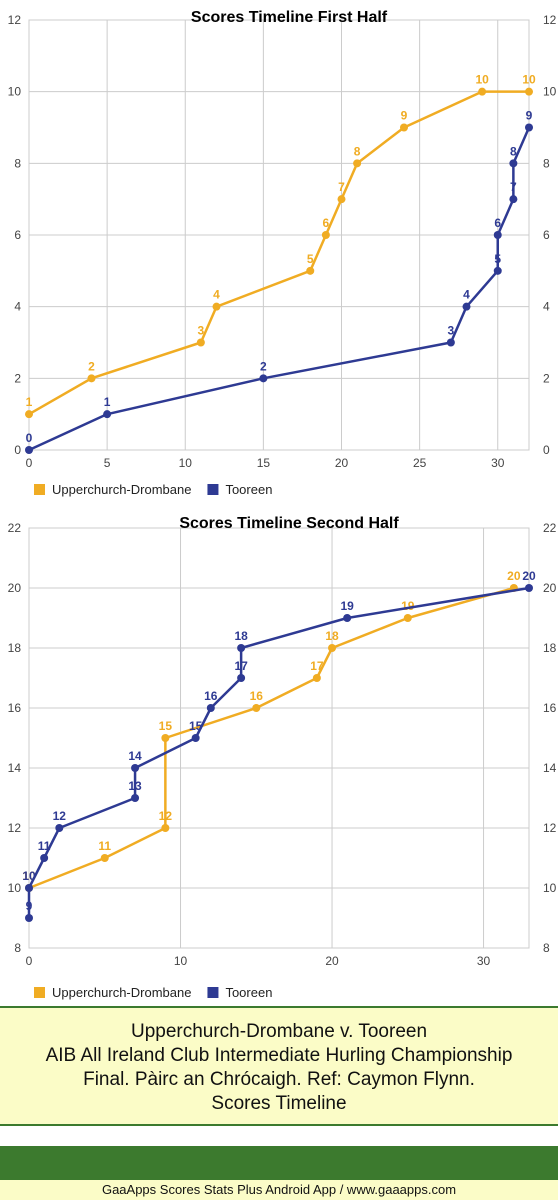 The image size is (558, 1200). I want to click on y-tick-label-left: 12, so click(15, 20).